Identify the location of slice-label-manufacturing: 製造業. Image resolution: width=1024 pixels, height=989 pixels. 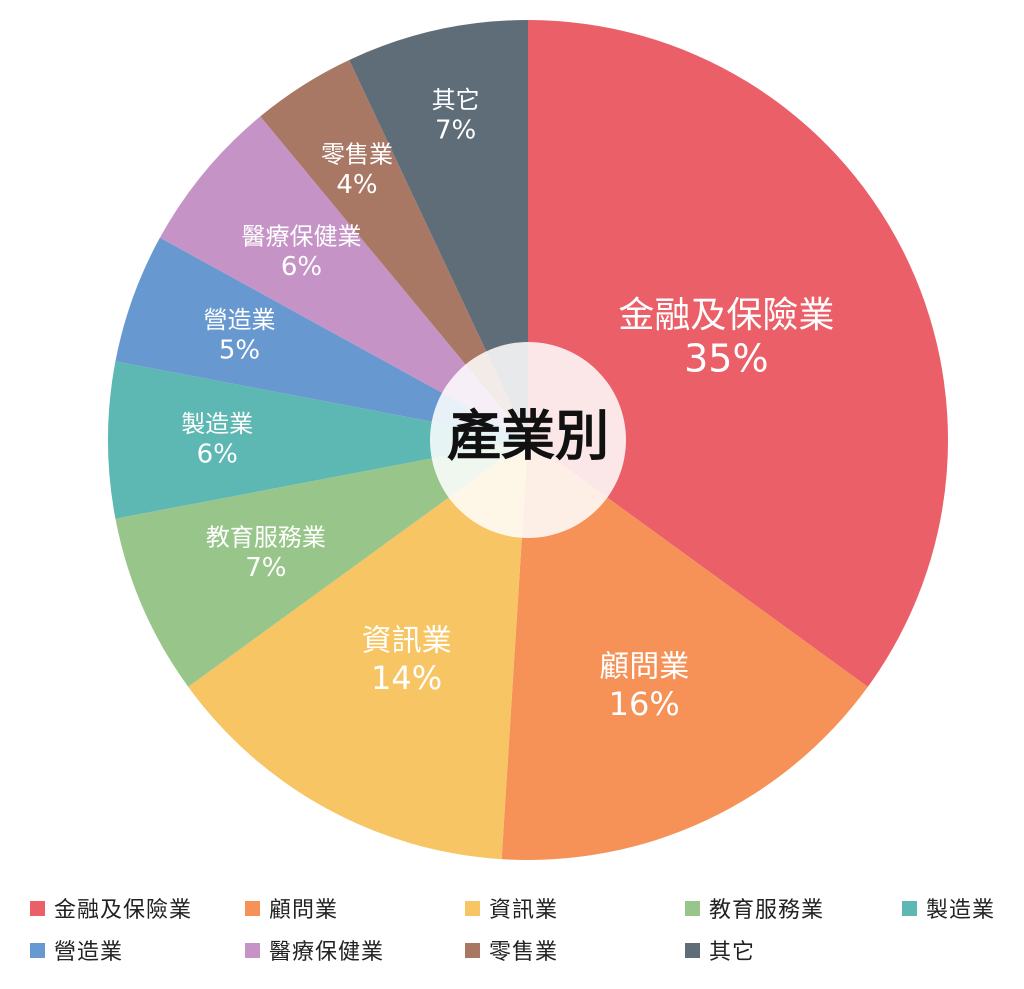
(217, 424).